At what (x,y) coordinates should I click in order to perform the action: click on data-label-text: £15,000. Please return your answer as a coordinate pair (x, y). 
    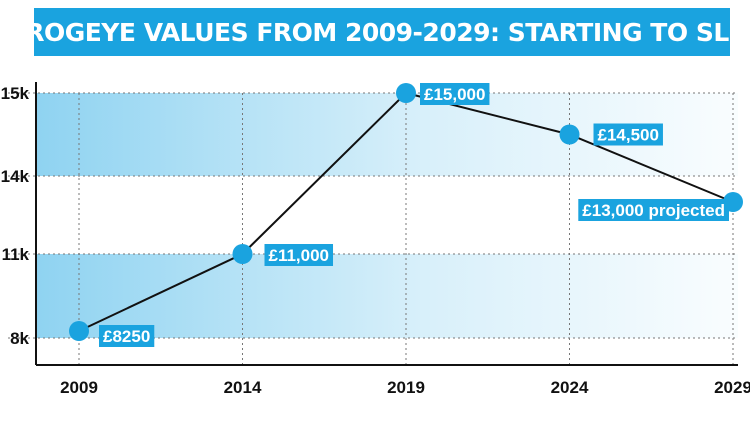
    Looking at the image, I should click on (454, 94).